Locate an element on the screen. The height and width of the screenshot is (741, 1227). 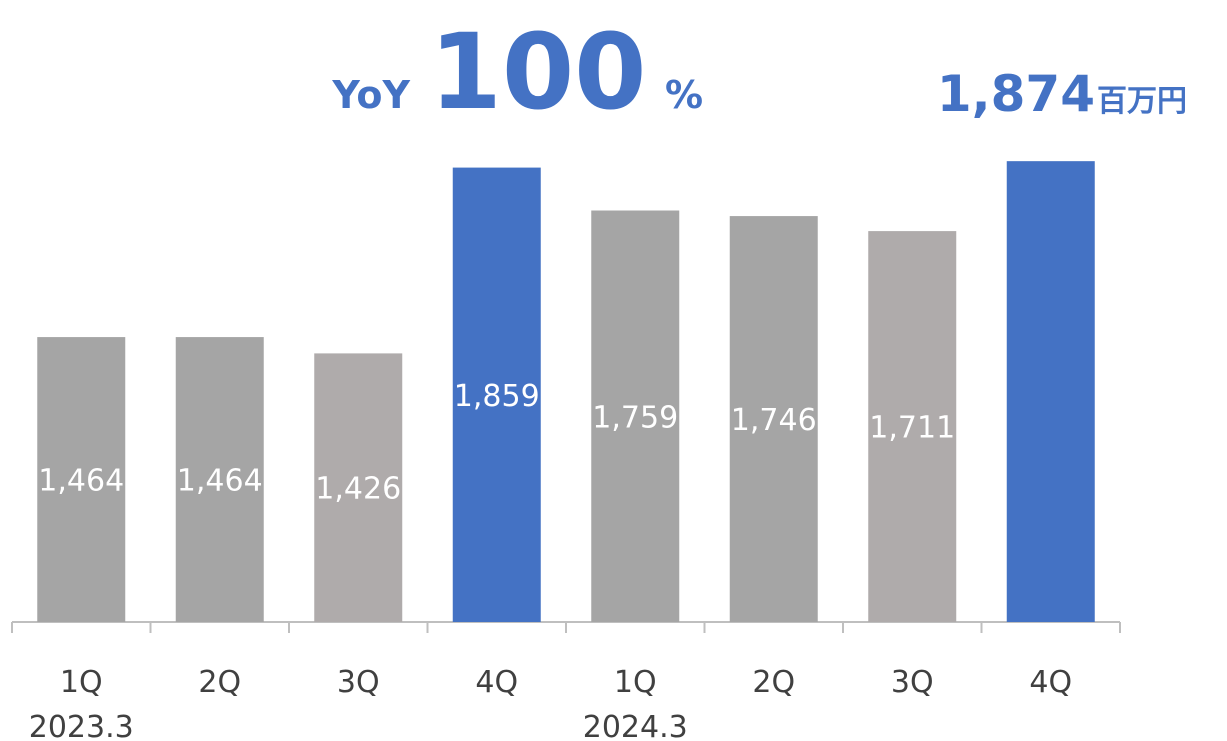
latest-unit: 百万円 is located at coordinates (1142, 101).